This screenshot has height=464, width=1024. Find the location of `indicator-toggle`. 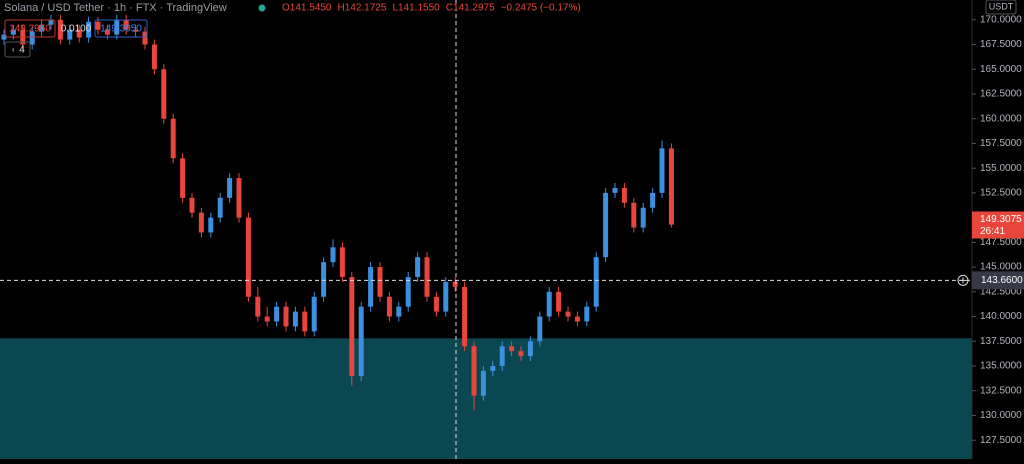

indicator-toggle is located at coordinates (17, 49).